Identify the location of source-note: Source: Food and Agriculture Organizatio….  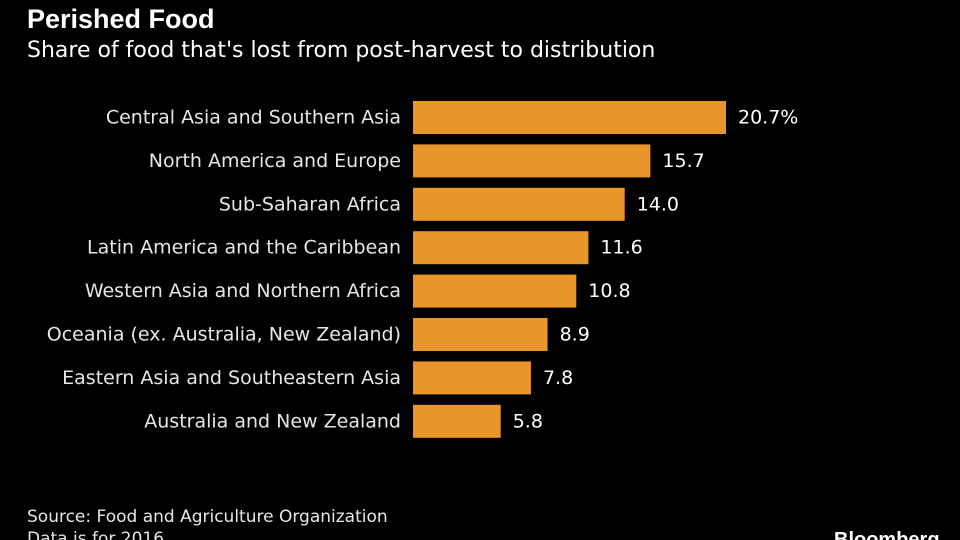
(207, 517).